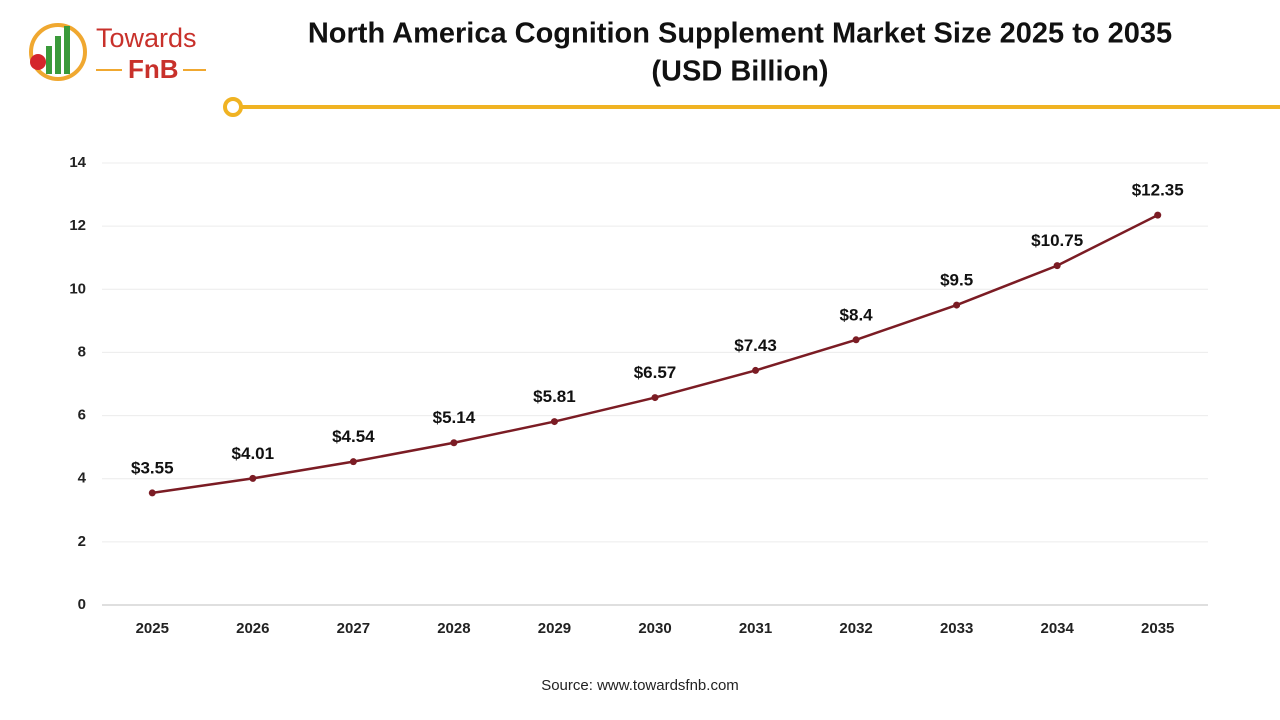 This screenshot has height=720, width=1280. Describe the element at coordinates (77, 288) in the screenshot. I see `y-tick-label: 10` at that location.